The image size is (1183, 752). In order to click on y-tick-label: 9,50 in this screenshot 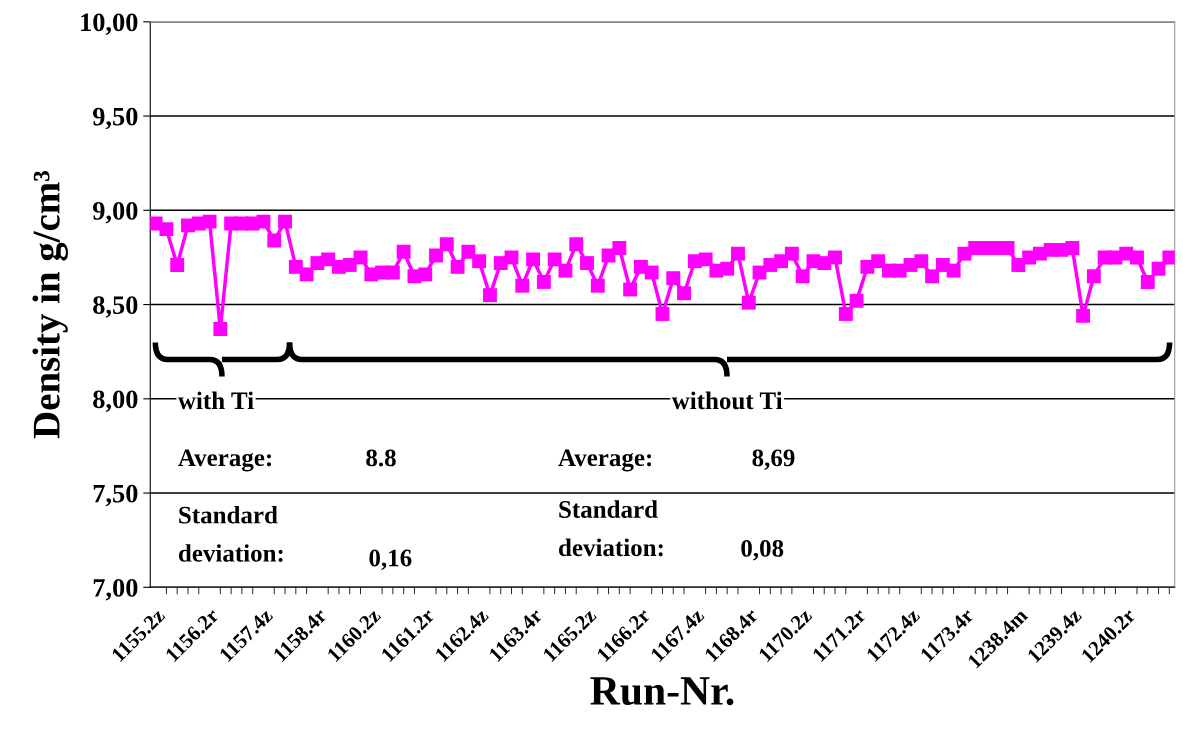, I will do `click(115, 118)`.